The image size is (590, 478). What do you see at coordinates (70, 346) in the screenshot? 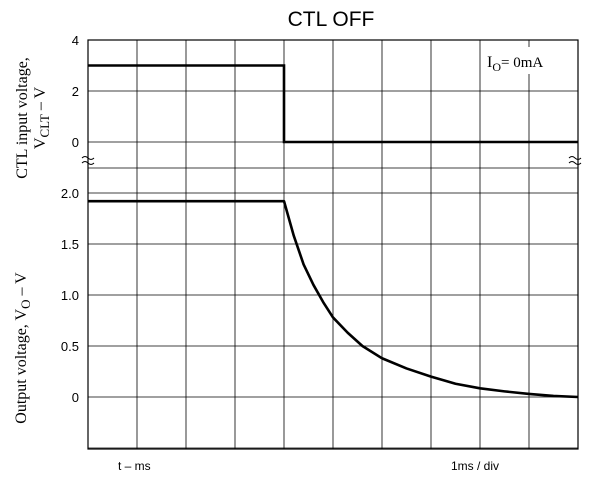
I see `y-tick-label-bottom: 0.5` at bounding box center [70, 346].